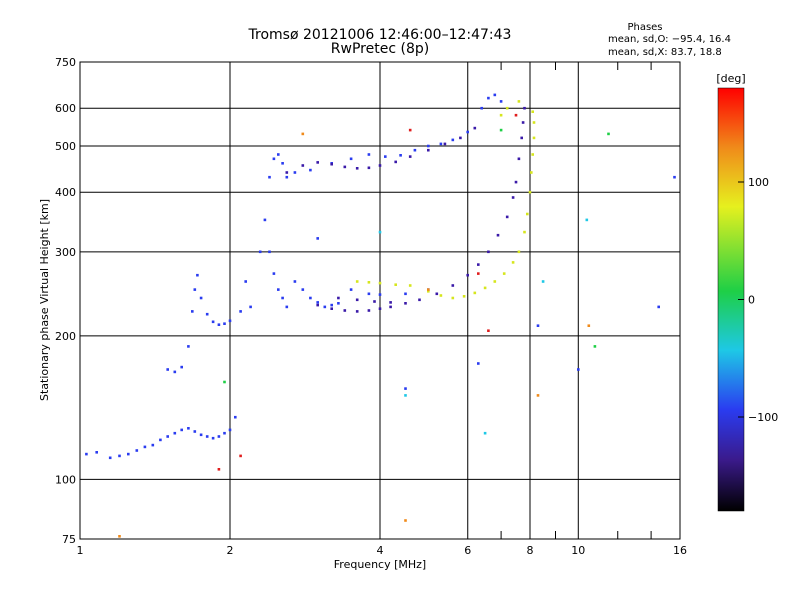  What do you see at coordinates (69, 539) in the screenshot?
I see `y-tick-label: 75` at bounding box center [69, 539].